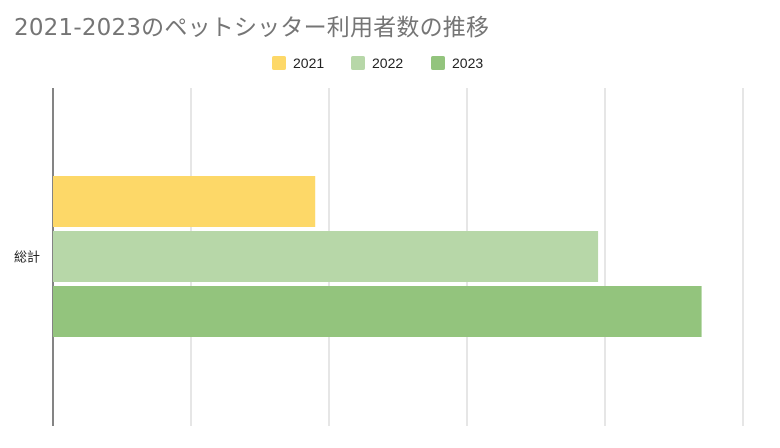 The image size is (780, 448). What do you see at coordinates (387, 63) in the screenshot?
I see `legend-label-2022: 2022` at bounding box center [387, 63].